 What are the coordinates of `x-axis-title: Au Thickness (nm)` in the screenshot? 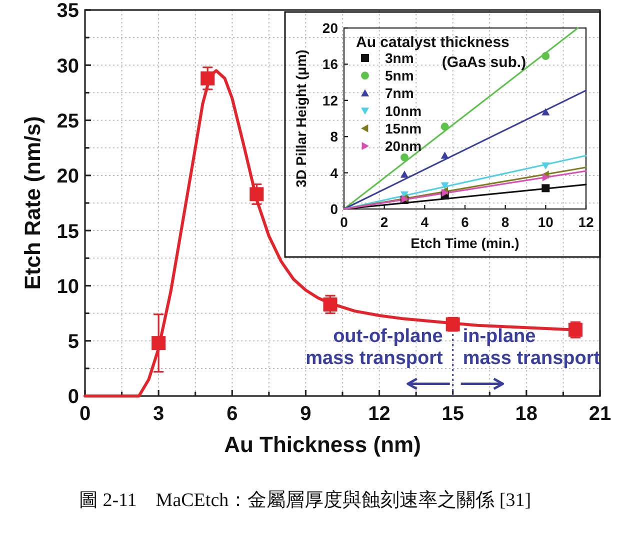 It's located at (322, 444).